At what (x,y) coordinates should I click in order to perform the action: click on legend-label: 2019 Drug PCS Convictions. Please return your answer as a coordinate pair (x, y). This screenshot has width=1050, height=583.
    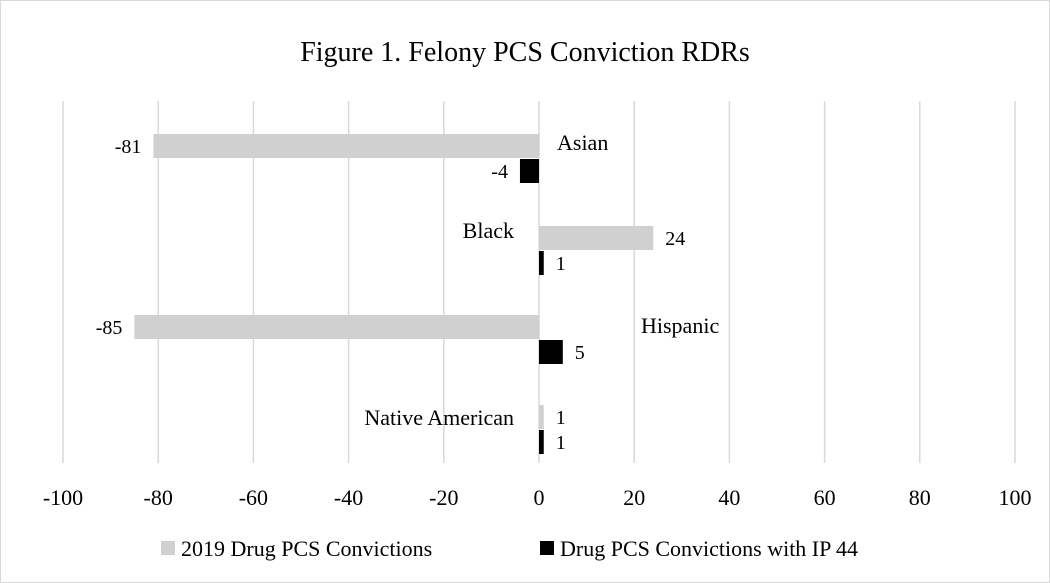
    Looking at the image, I should click on (306, 548).